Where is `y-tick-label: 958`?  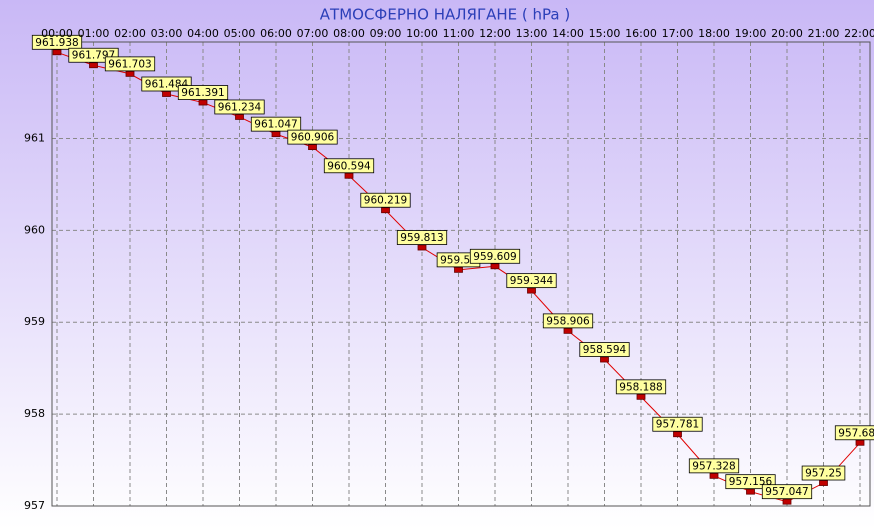
y-tick-label: 958 is located at coordinates (34, 413).